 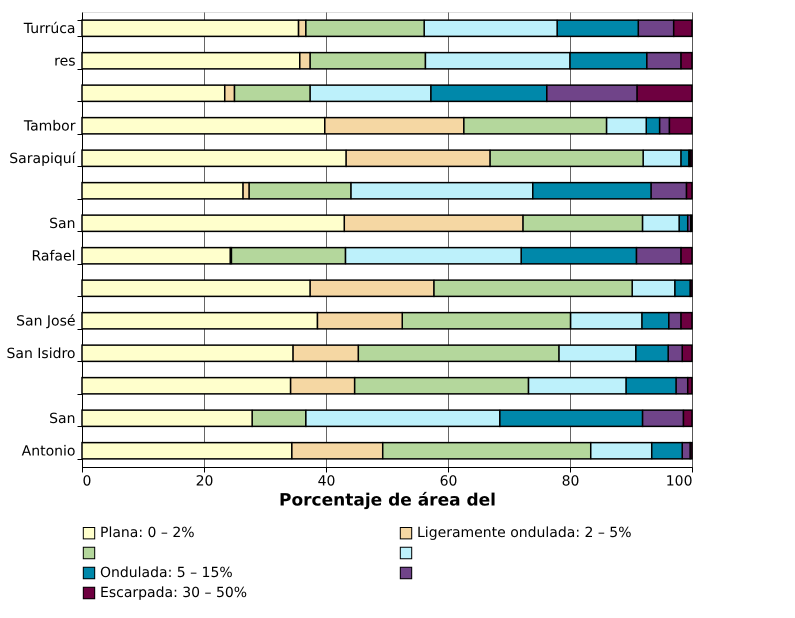 What do you see at coordinates (43, 158) in the screenshot?
I see `y-tick-label: Sarapiquí` at bounding box center [43, 158].